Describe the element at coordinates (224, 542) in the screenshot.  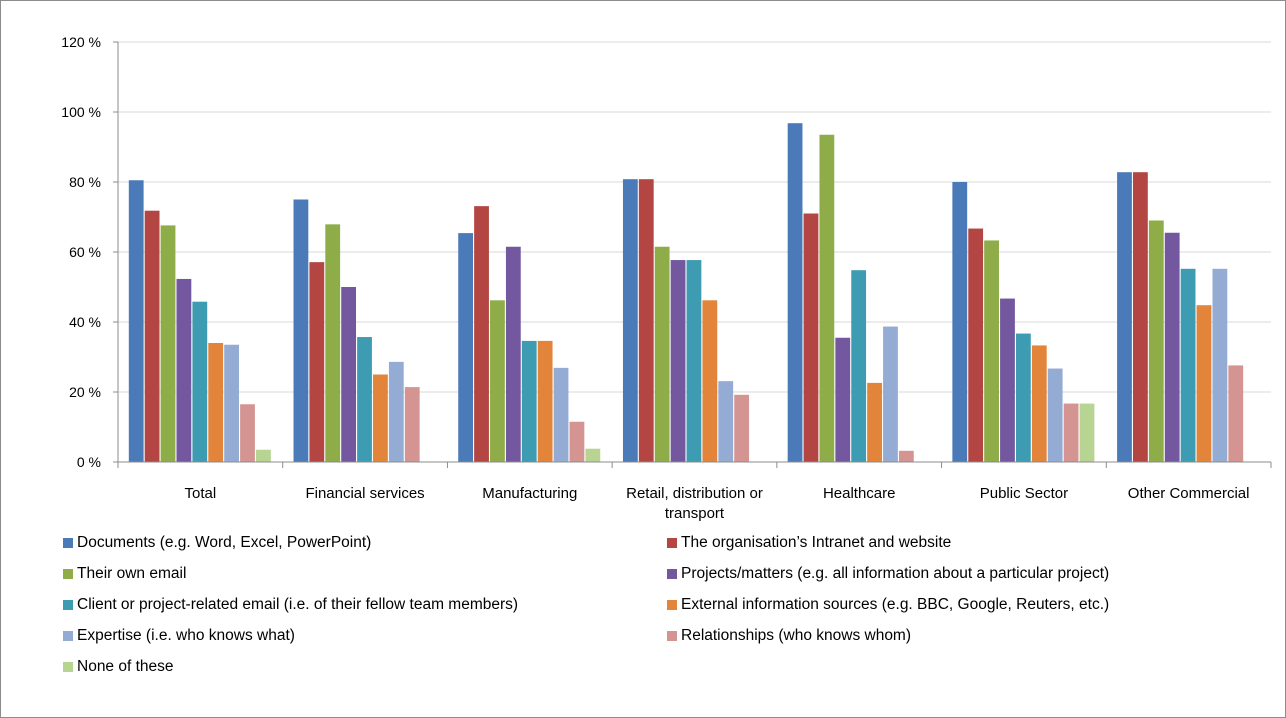
I see `legend-label: Documents (e.g. Word, Excel, PowerPoint)` at that location.